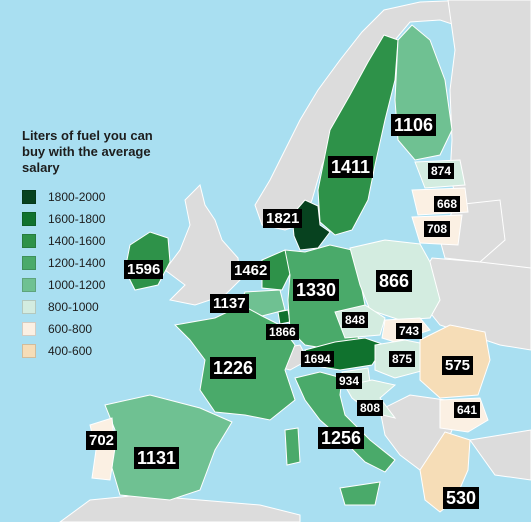 This screenshot has width=531, height=522. Describe the element at coordinates (316, 290) in the screenshot. I see `germany-value-label: 1330` at that location.